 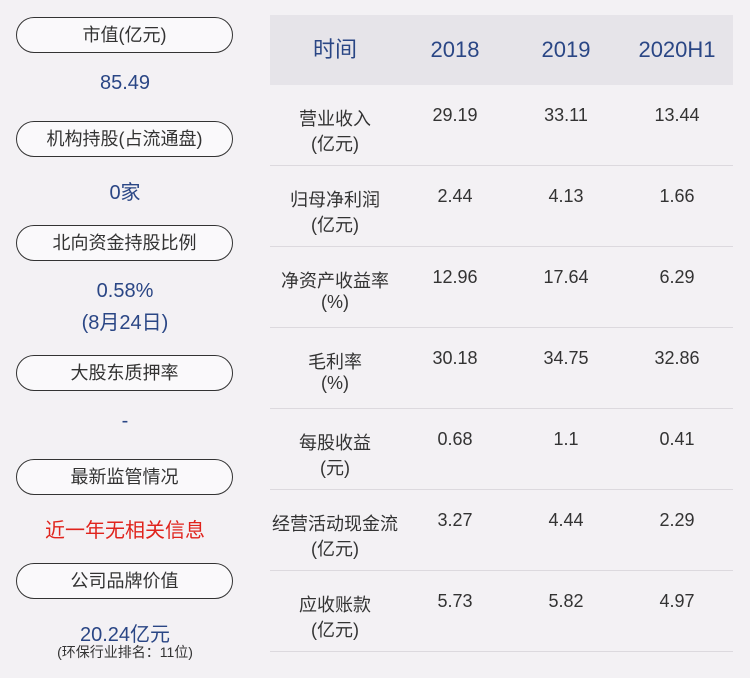 I want to click on row-value: 29.19, so click(x=455, y=115).